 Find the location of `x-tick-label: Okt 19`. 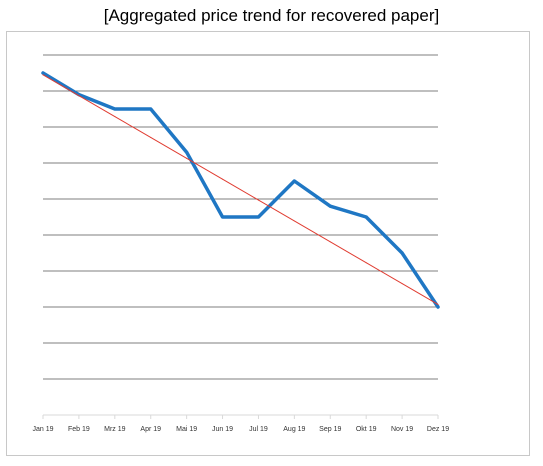

x-tick-label: Okt 19 is located at coordinates (366, 429).